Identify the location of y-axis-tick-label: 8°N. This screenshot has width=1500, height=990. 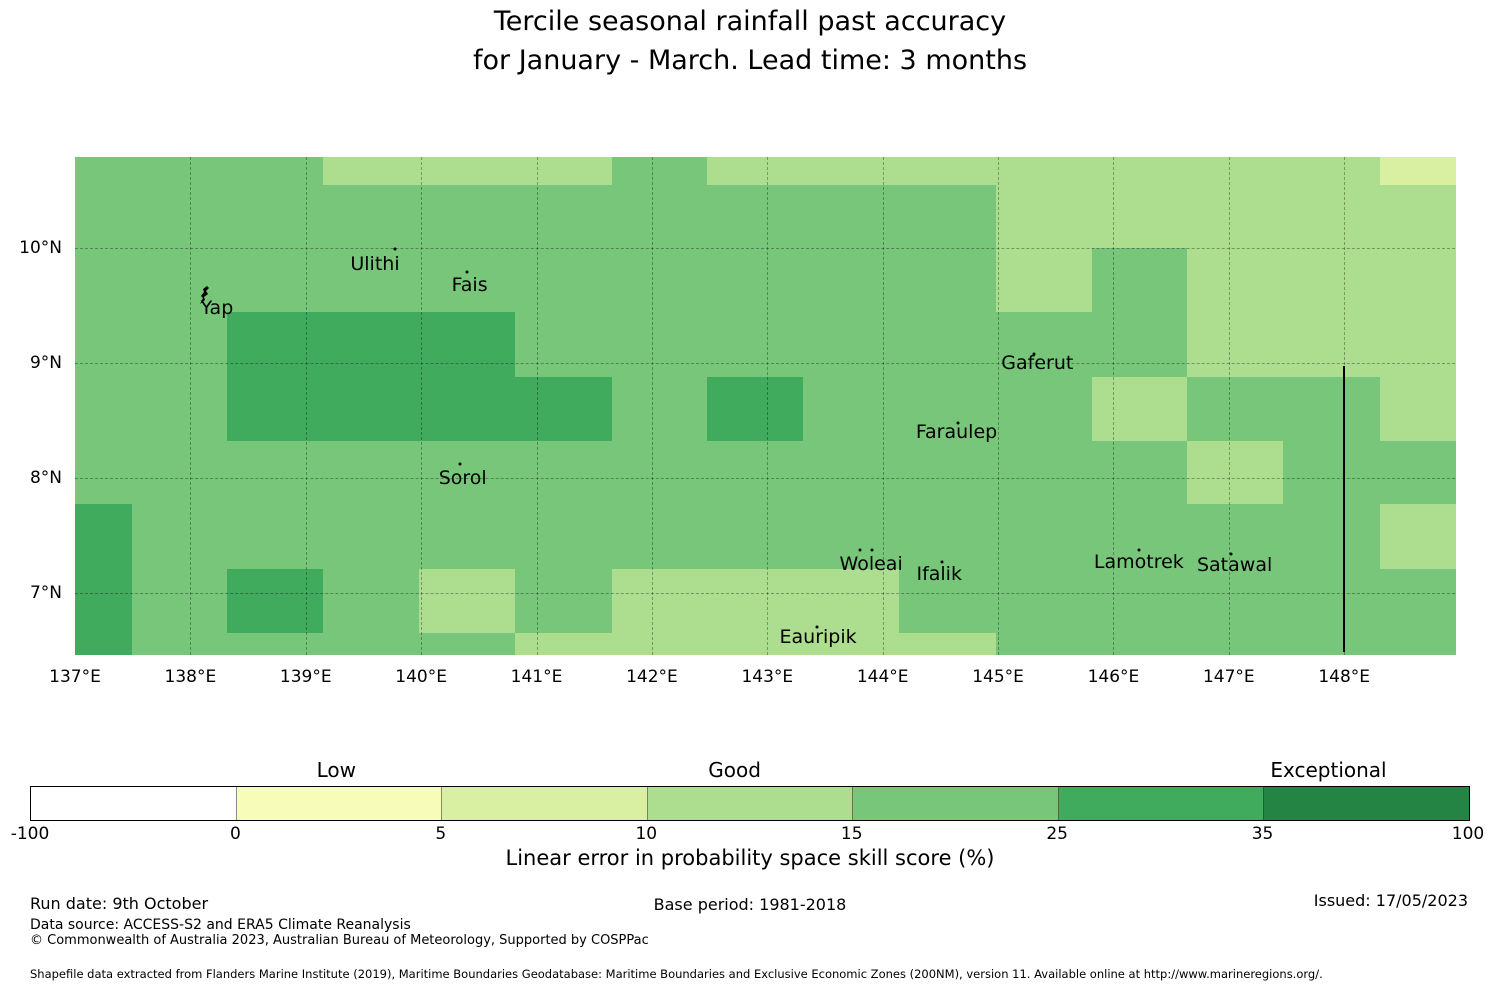
(45, 477).